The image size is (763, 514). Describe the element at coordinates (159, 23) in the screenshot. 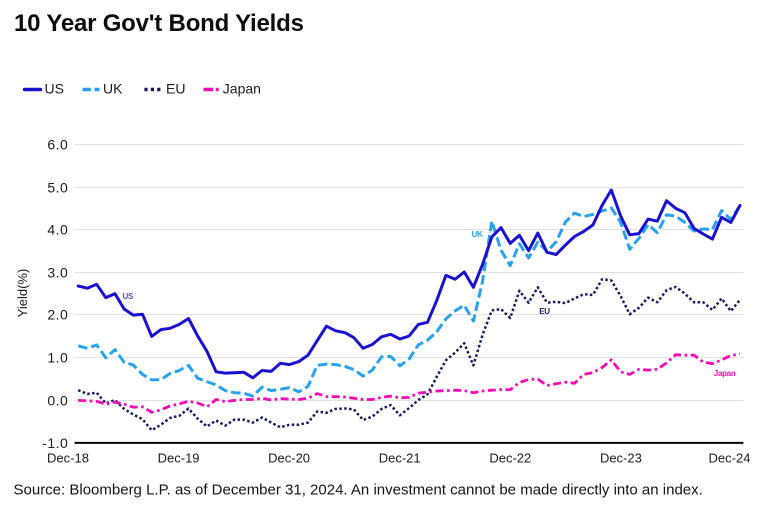

I see `svg-text: 10 Year Gov't Bond Yields` at that location.